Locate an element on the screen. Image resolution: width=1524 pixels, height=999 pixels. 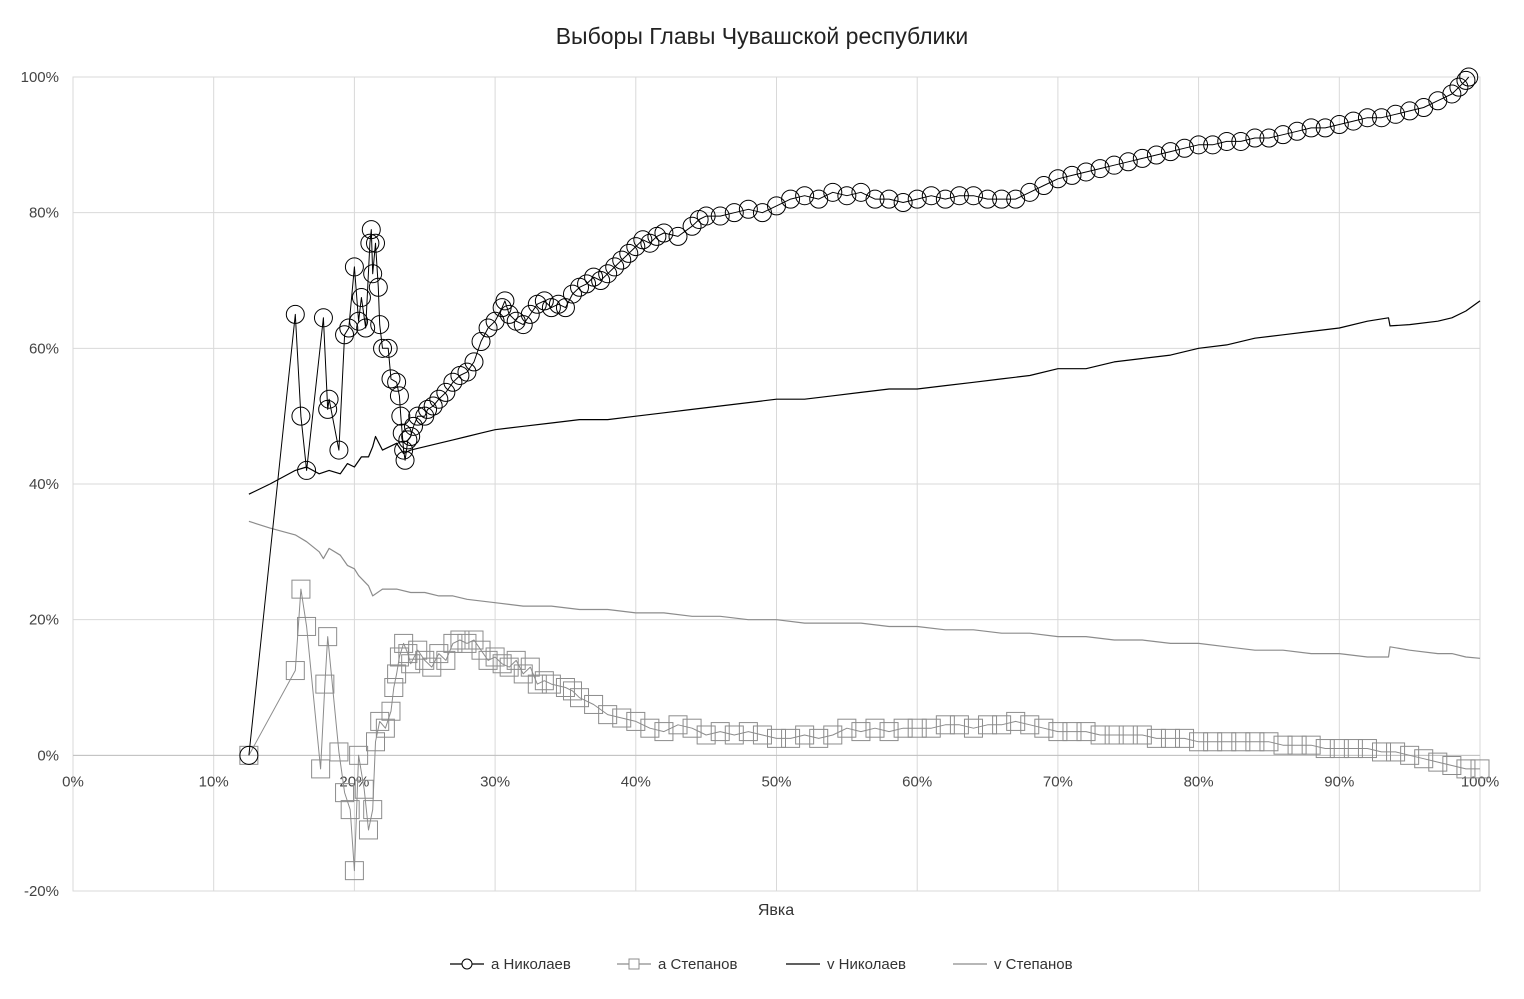
x-tick-label: 70% is located at coordinates (1058, 781).